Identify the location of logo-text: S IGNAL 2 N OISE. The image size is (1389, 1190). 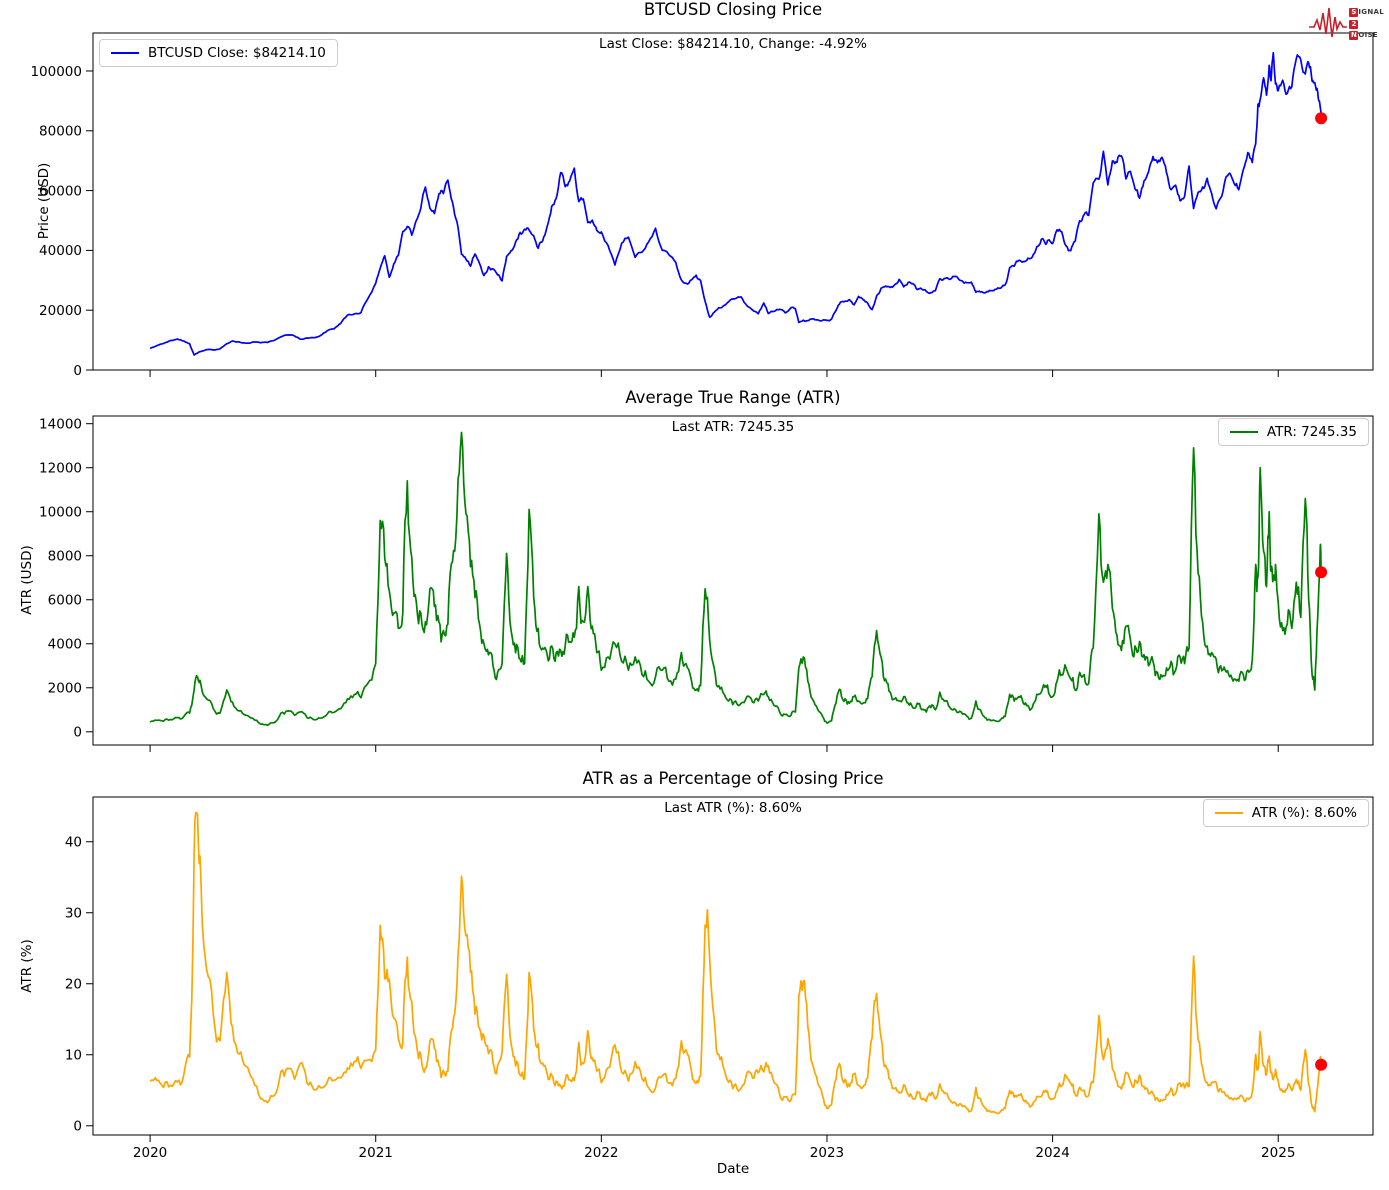
(1366, 23).